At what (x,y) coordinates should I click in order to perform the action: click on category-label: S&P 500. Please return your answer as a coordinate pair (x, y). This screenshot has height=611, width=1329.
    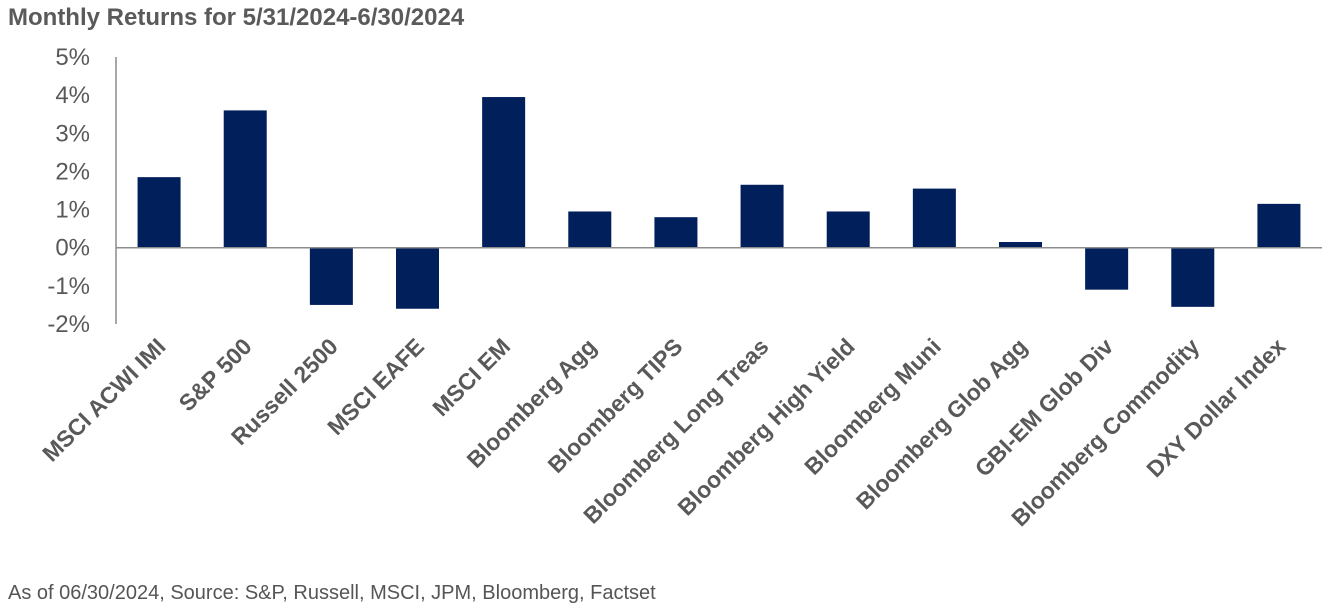
    Looking at the image, I should click on (215, 374).